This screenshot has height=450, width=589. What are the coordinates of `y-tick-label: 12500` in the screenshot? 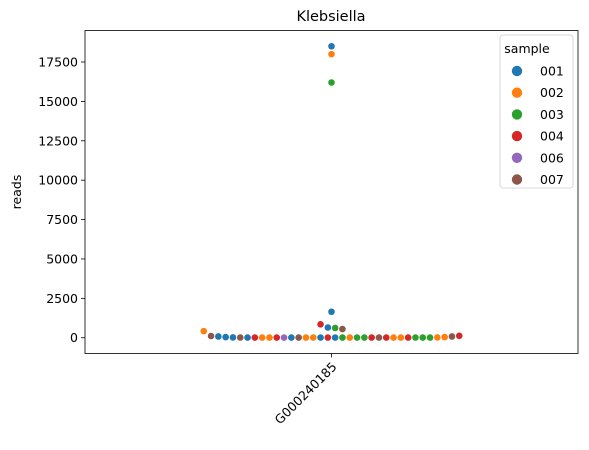 It's located at (58, 140).